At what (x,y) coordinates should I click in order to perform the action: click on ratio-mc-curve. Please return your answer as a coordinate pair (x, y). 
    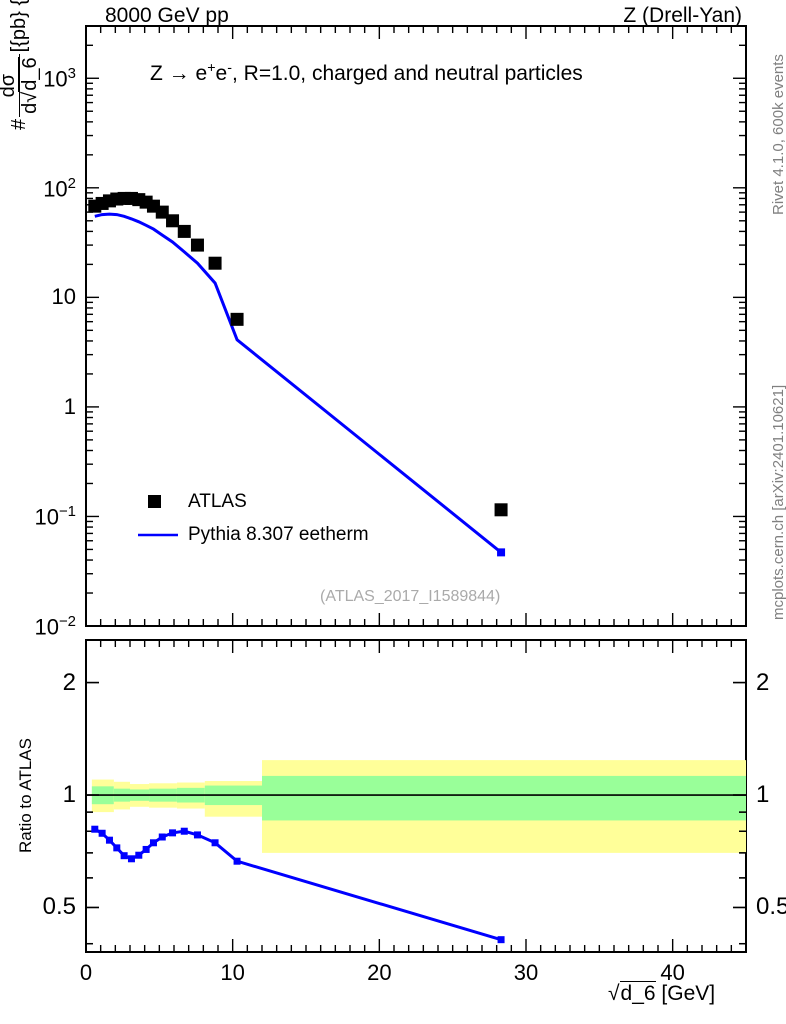
    Looking at the image, I should click on (298, 884).